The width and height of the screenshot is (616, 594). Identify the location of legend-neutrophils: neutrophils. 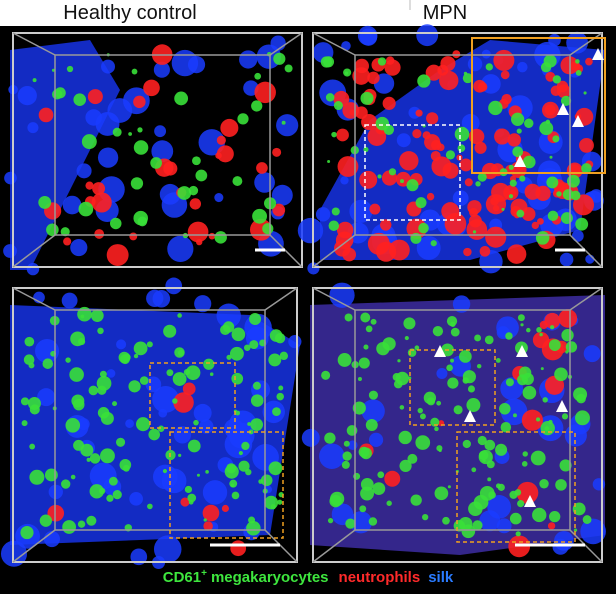
(380, 577).